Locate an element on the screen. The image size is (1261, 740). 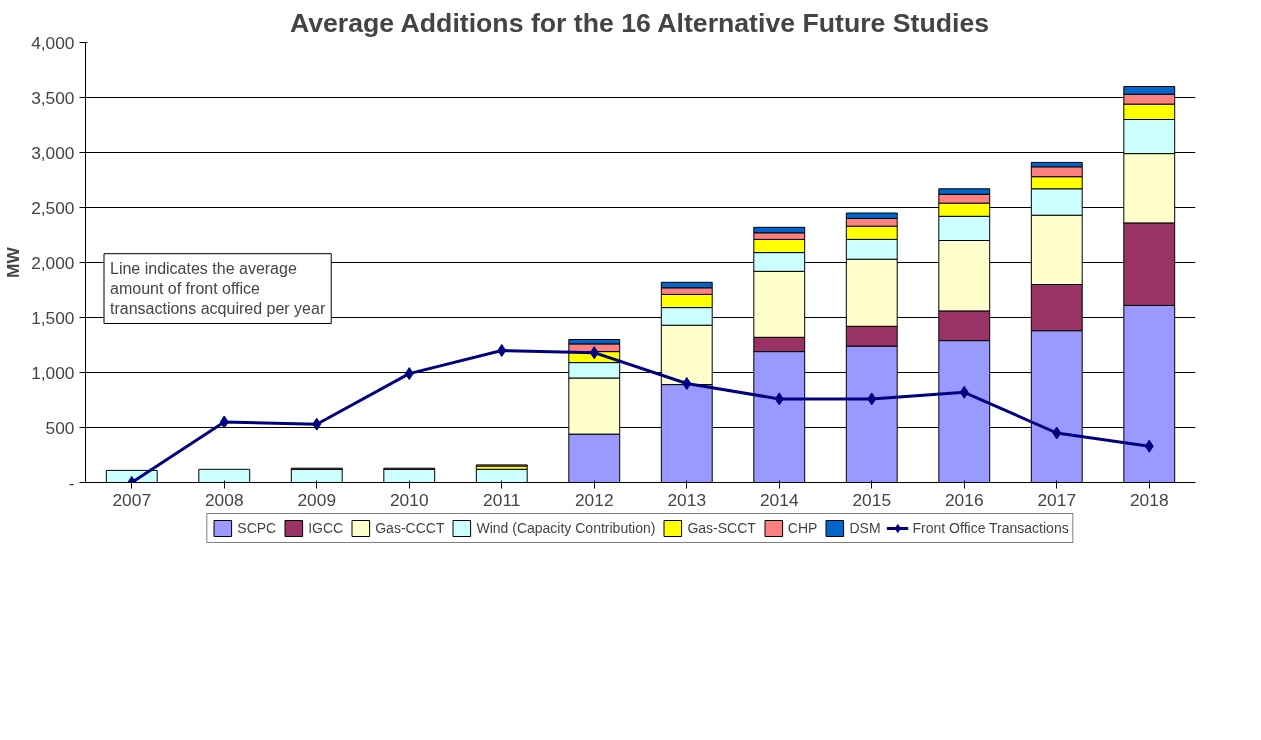
legend-label: Front Office Transactions is located at coordinates (990, 528).